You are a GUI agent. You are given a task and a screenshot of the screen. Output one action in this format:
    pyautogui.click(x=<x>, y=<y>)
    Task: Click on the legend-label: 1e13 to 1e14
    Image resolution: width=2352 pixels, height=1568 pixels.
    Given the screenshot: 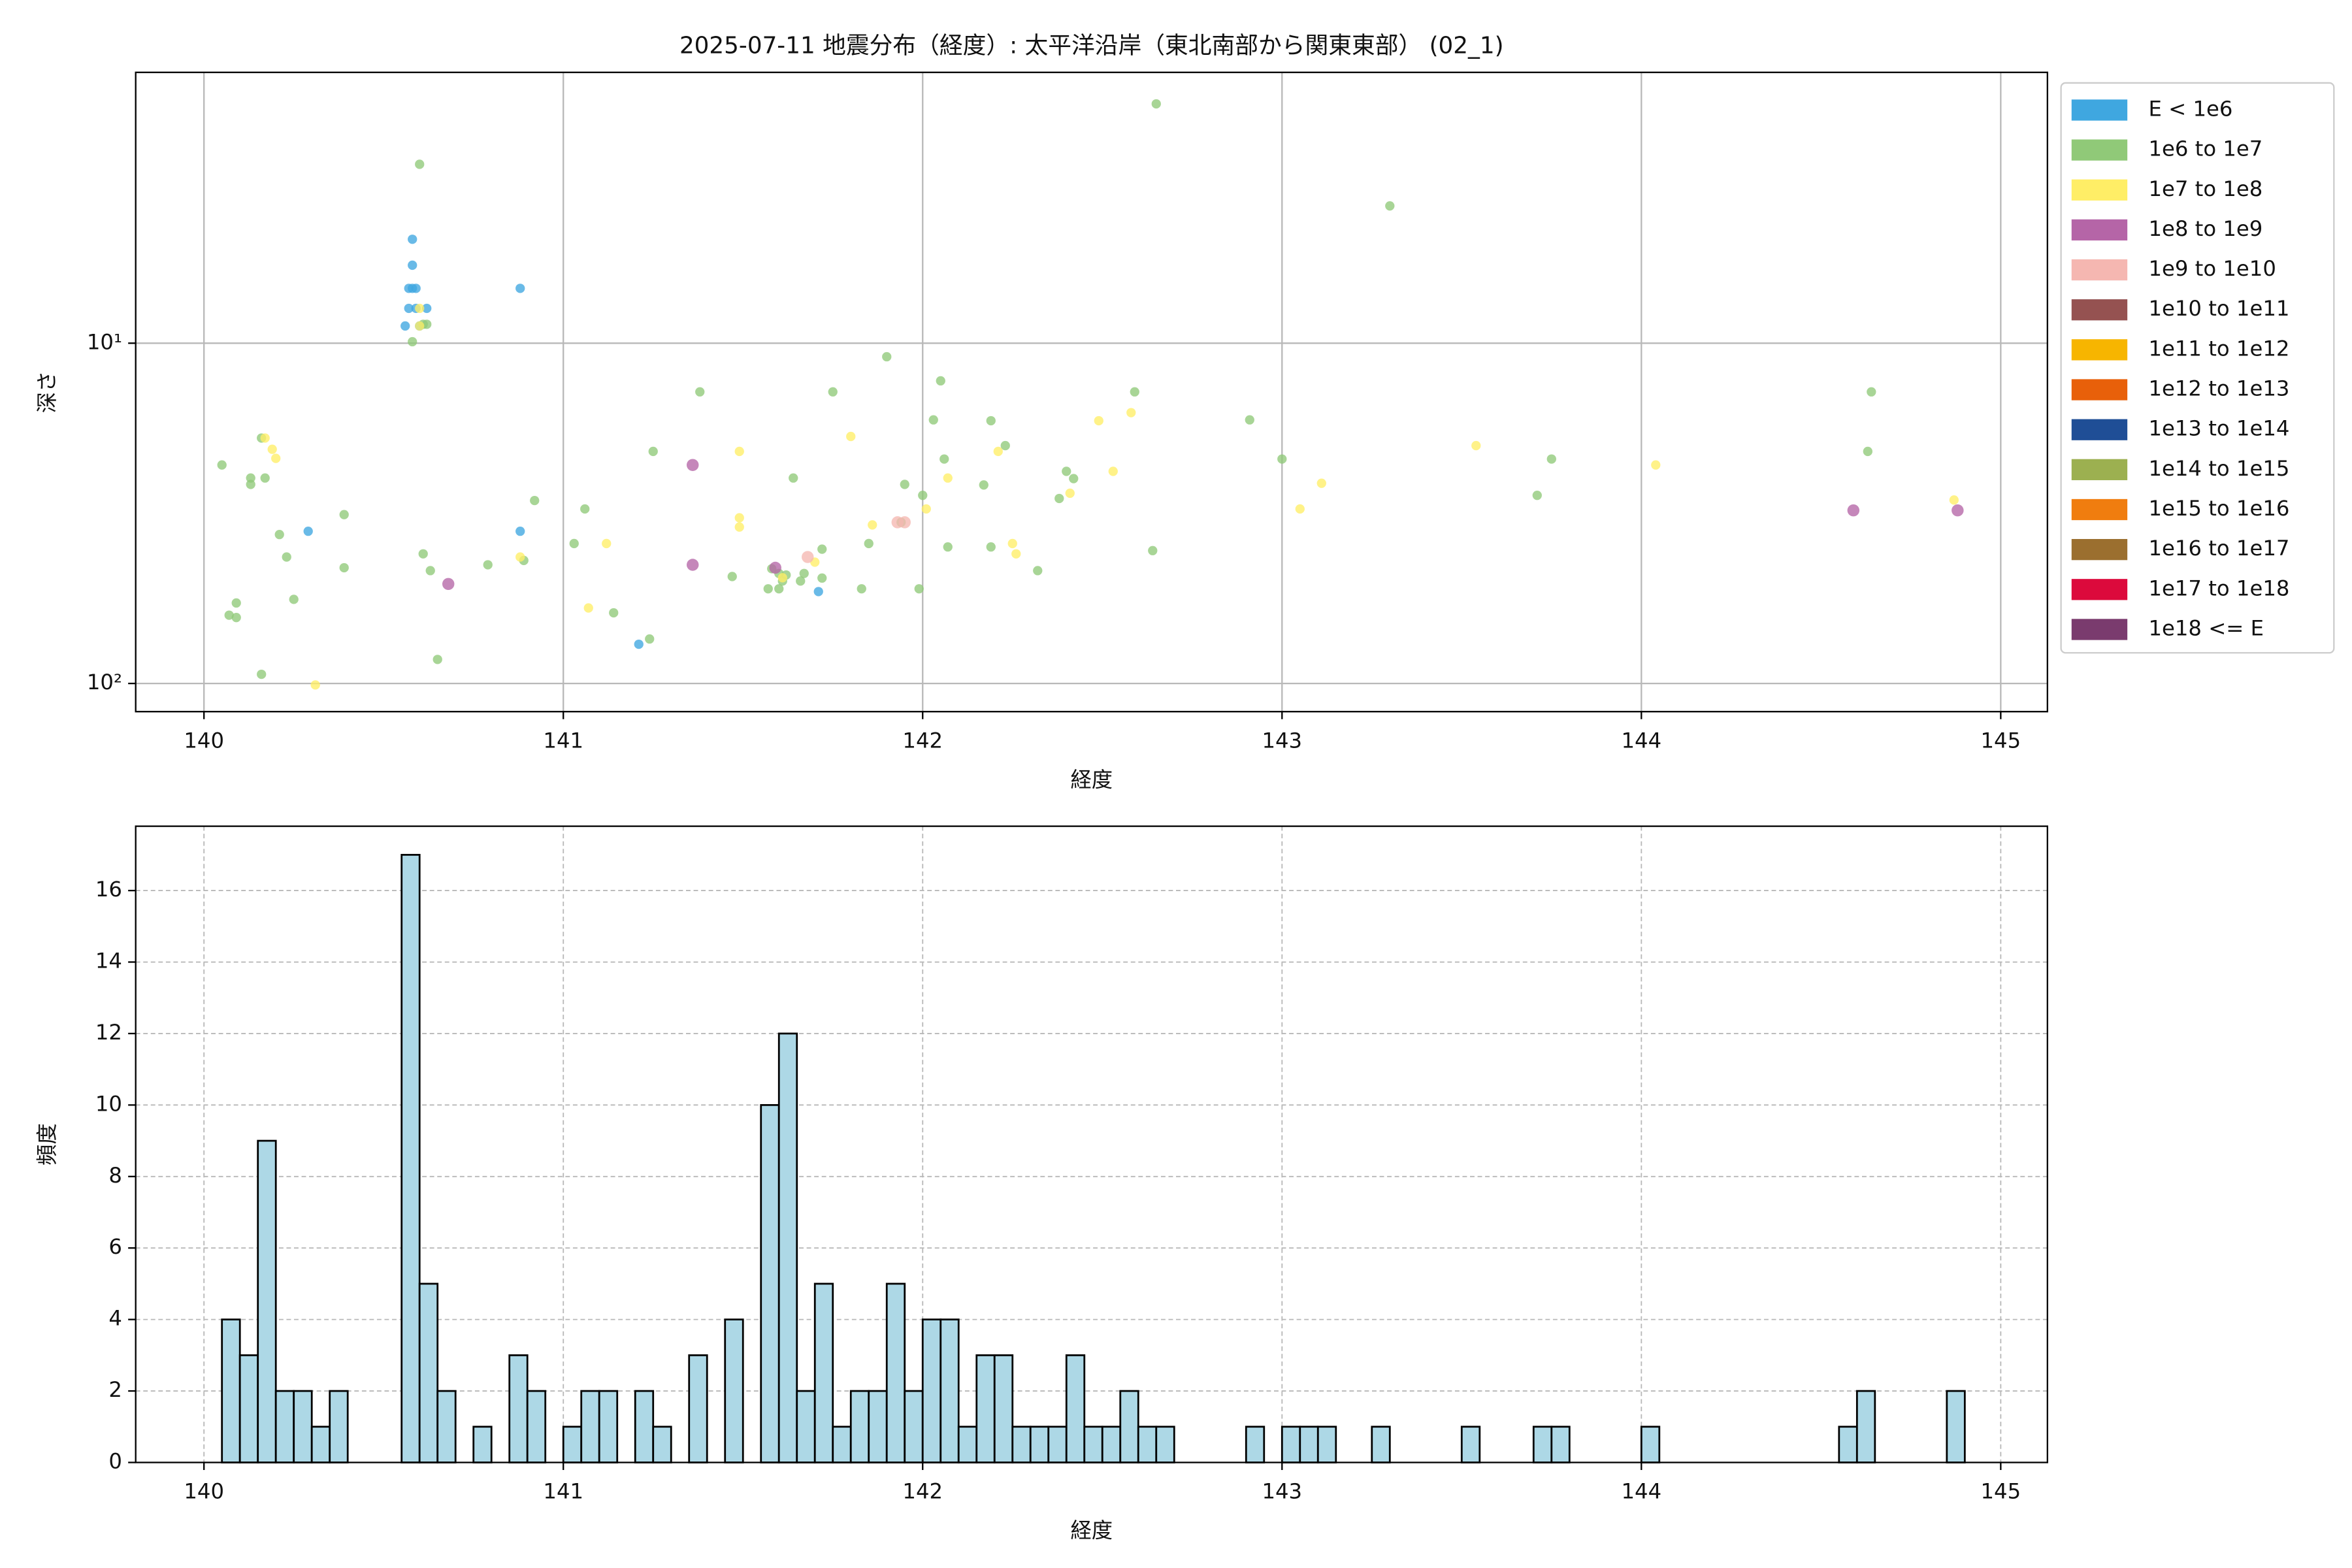 What is the action you would take?
    pyautogui.click(x=2218, y=428)
    